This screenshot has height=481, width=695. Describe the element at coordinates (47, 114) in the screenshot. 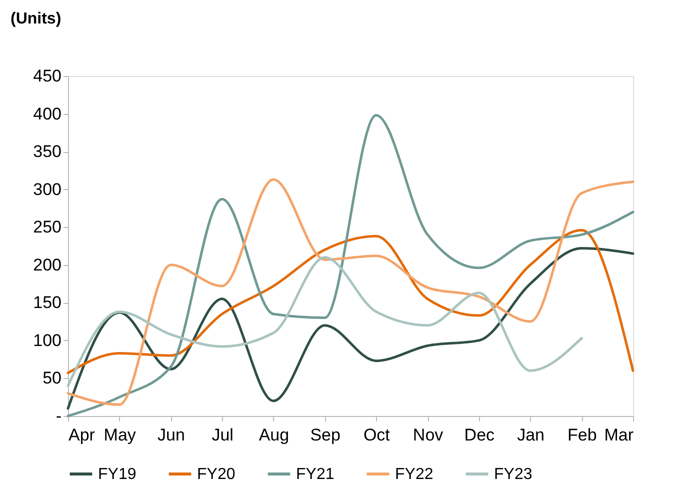

I see `y-tick-label: 400` at that location.